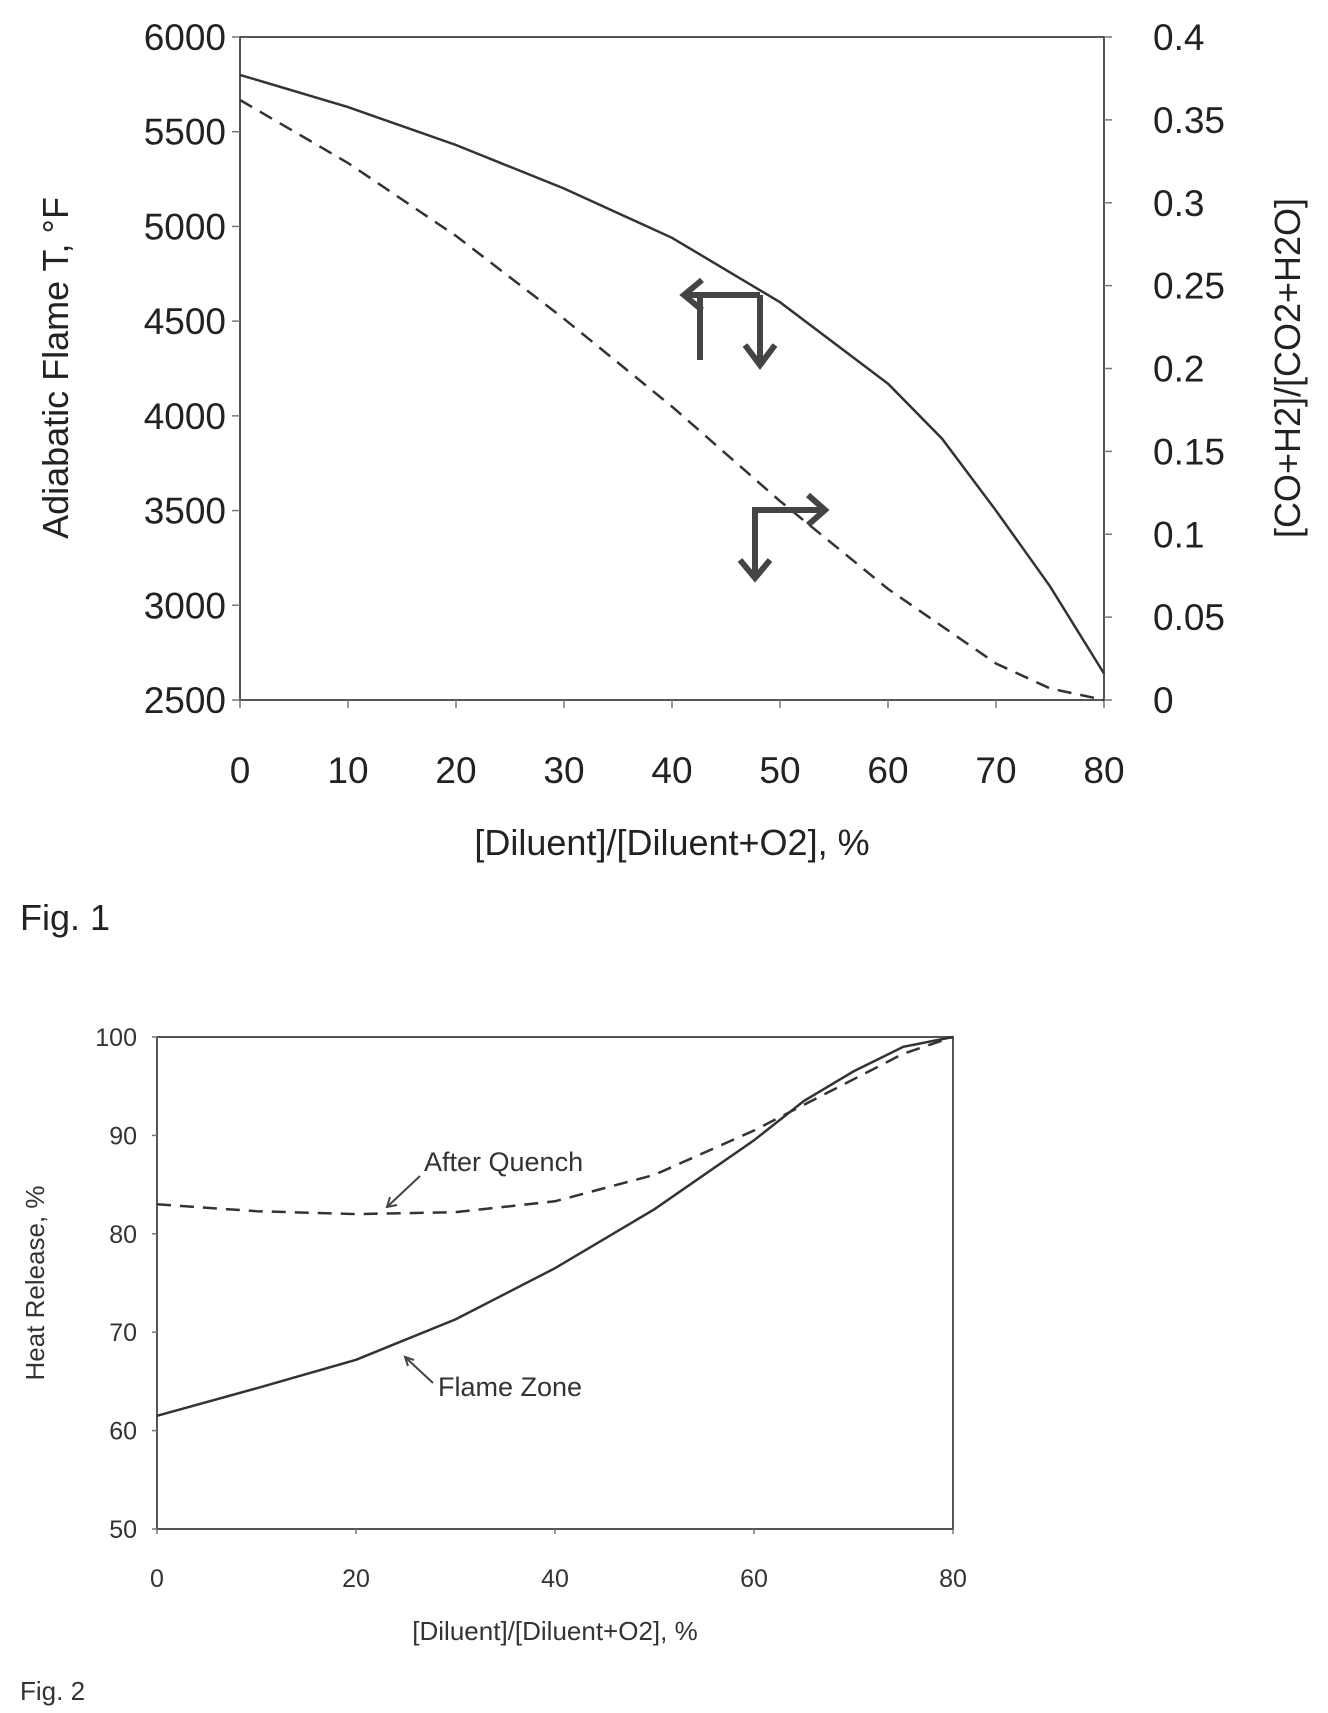 The image size is (1328, 1713). I want to click on fig1-right-axis-arrow, so click(783, 537).